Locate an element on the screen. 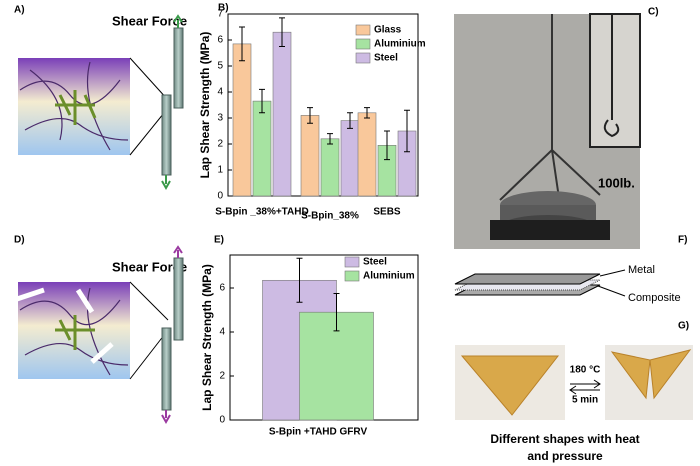  legend-label: Glass is located at coordinates (388, 30).